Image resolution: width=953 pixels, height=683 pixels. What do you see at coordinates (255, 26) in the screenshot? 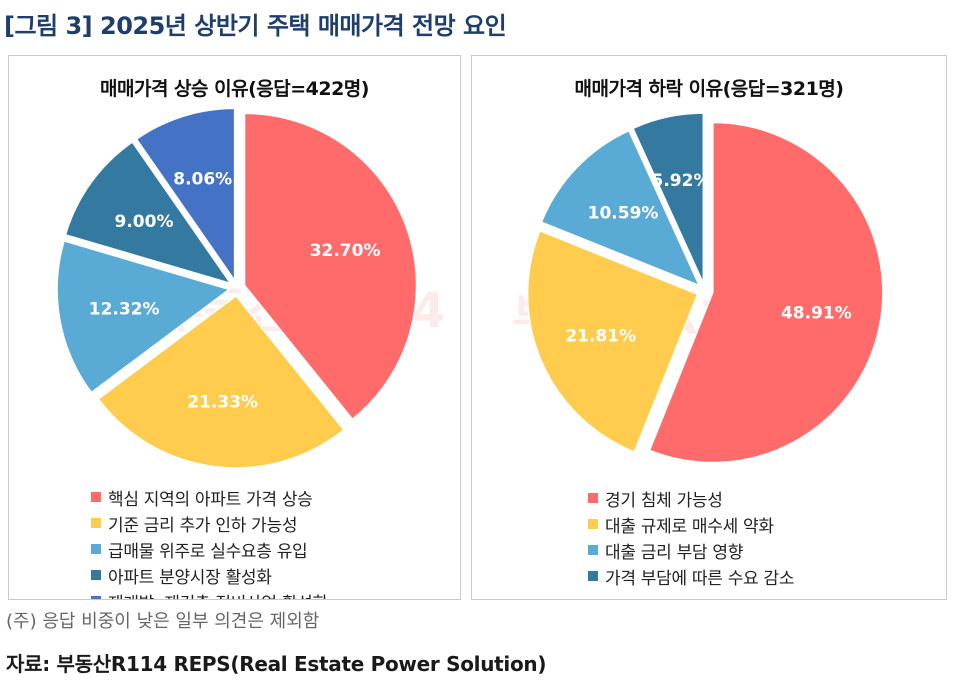
I see `figure-title: [그림 3] 2025년 상반기 주택 매매가격 전망 요인` at bounding box center [255, 26].